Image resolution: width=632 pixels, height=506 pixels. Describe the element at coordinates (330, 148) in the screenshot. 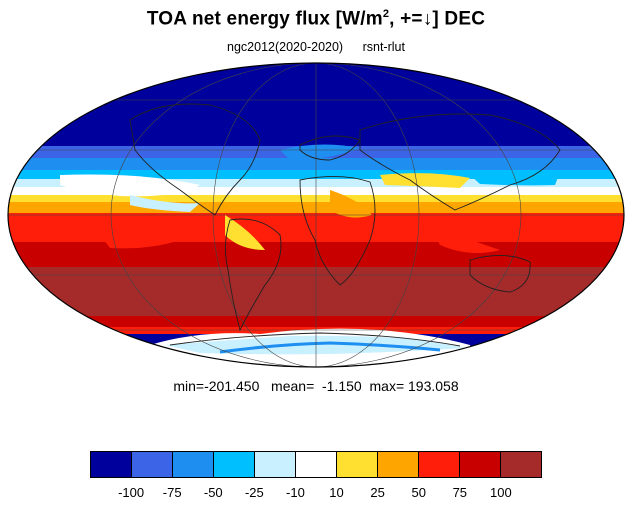

I see `europe-outline` at that location.